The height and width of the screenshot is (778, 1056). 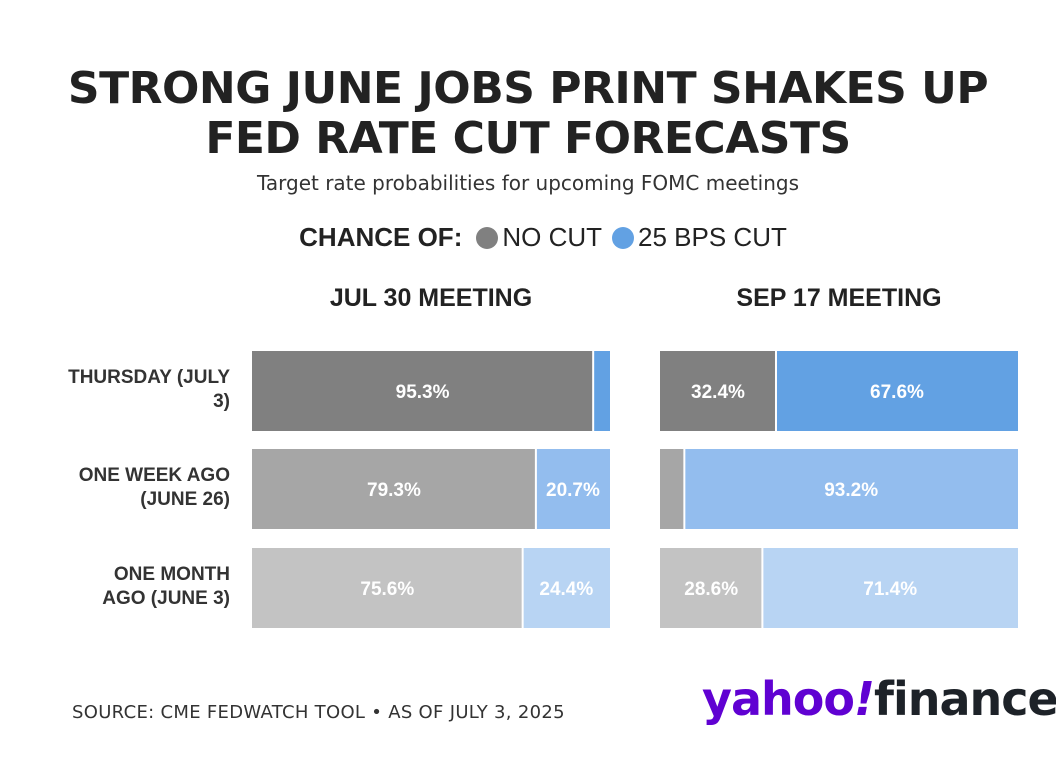 What do you see at coordinates (864, 699) in the screenshot?
I see `logo-bang: !` at bounding box center [864, 699].